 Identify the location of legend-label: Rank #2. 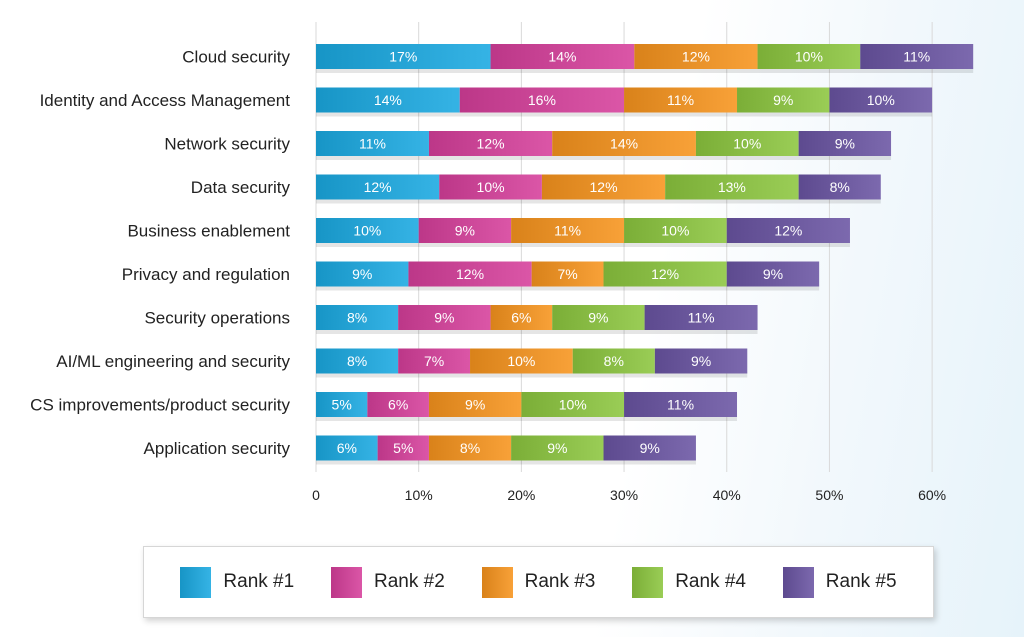
(409, 581).